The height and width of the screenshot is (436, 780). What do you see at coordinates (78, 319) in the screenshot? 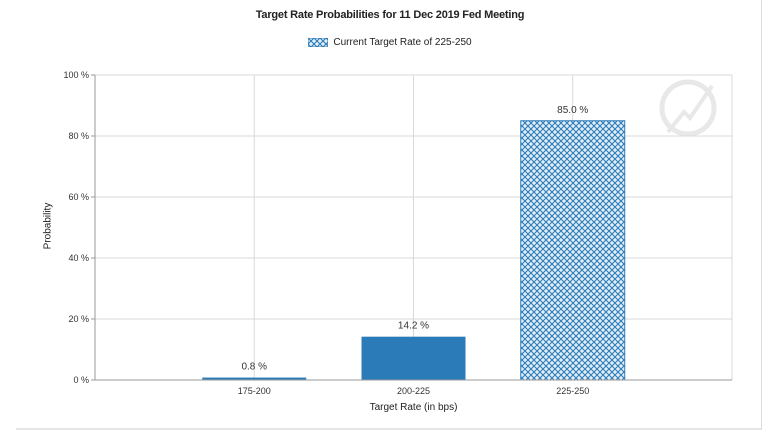
I see `y-tick-label: 20 %` at bounding box center [78, 319].